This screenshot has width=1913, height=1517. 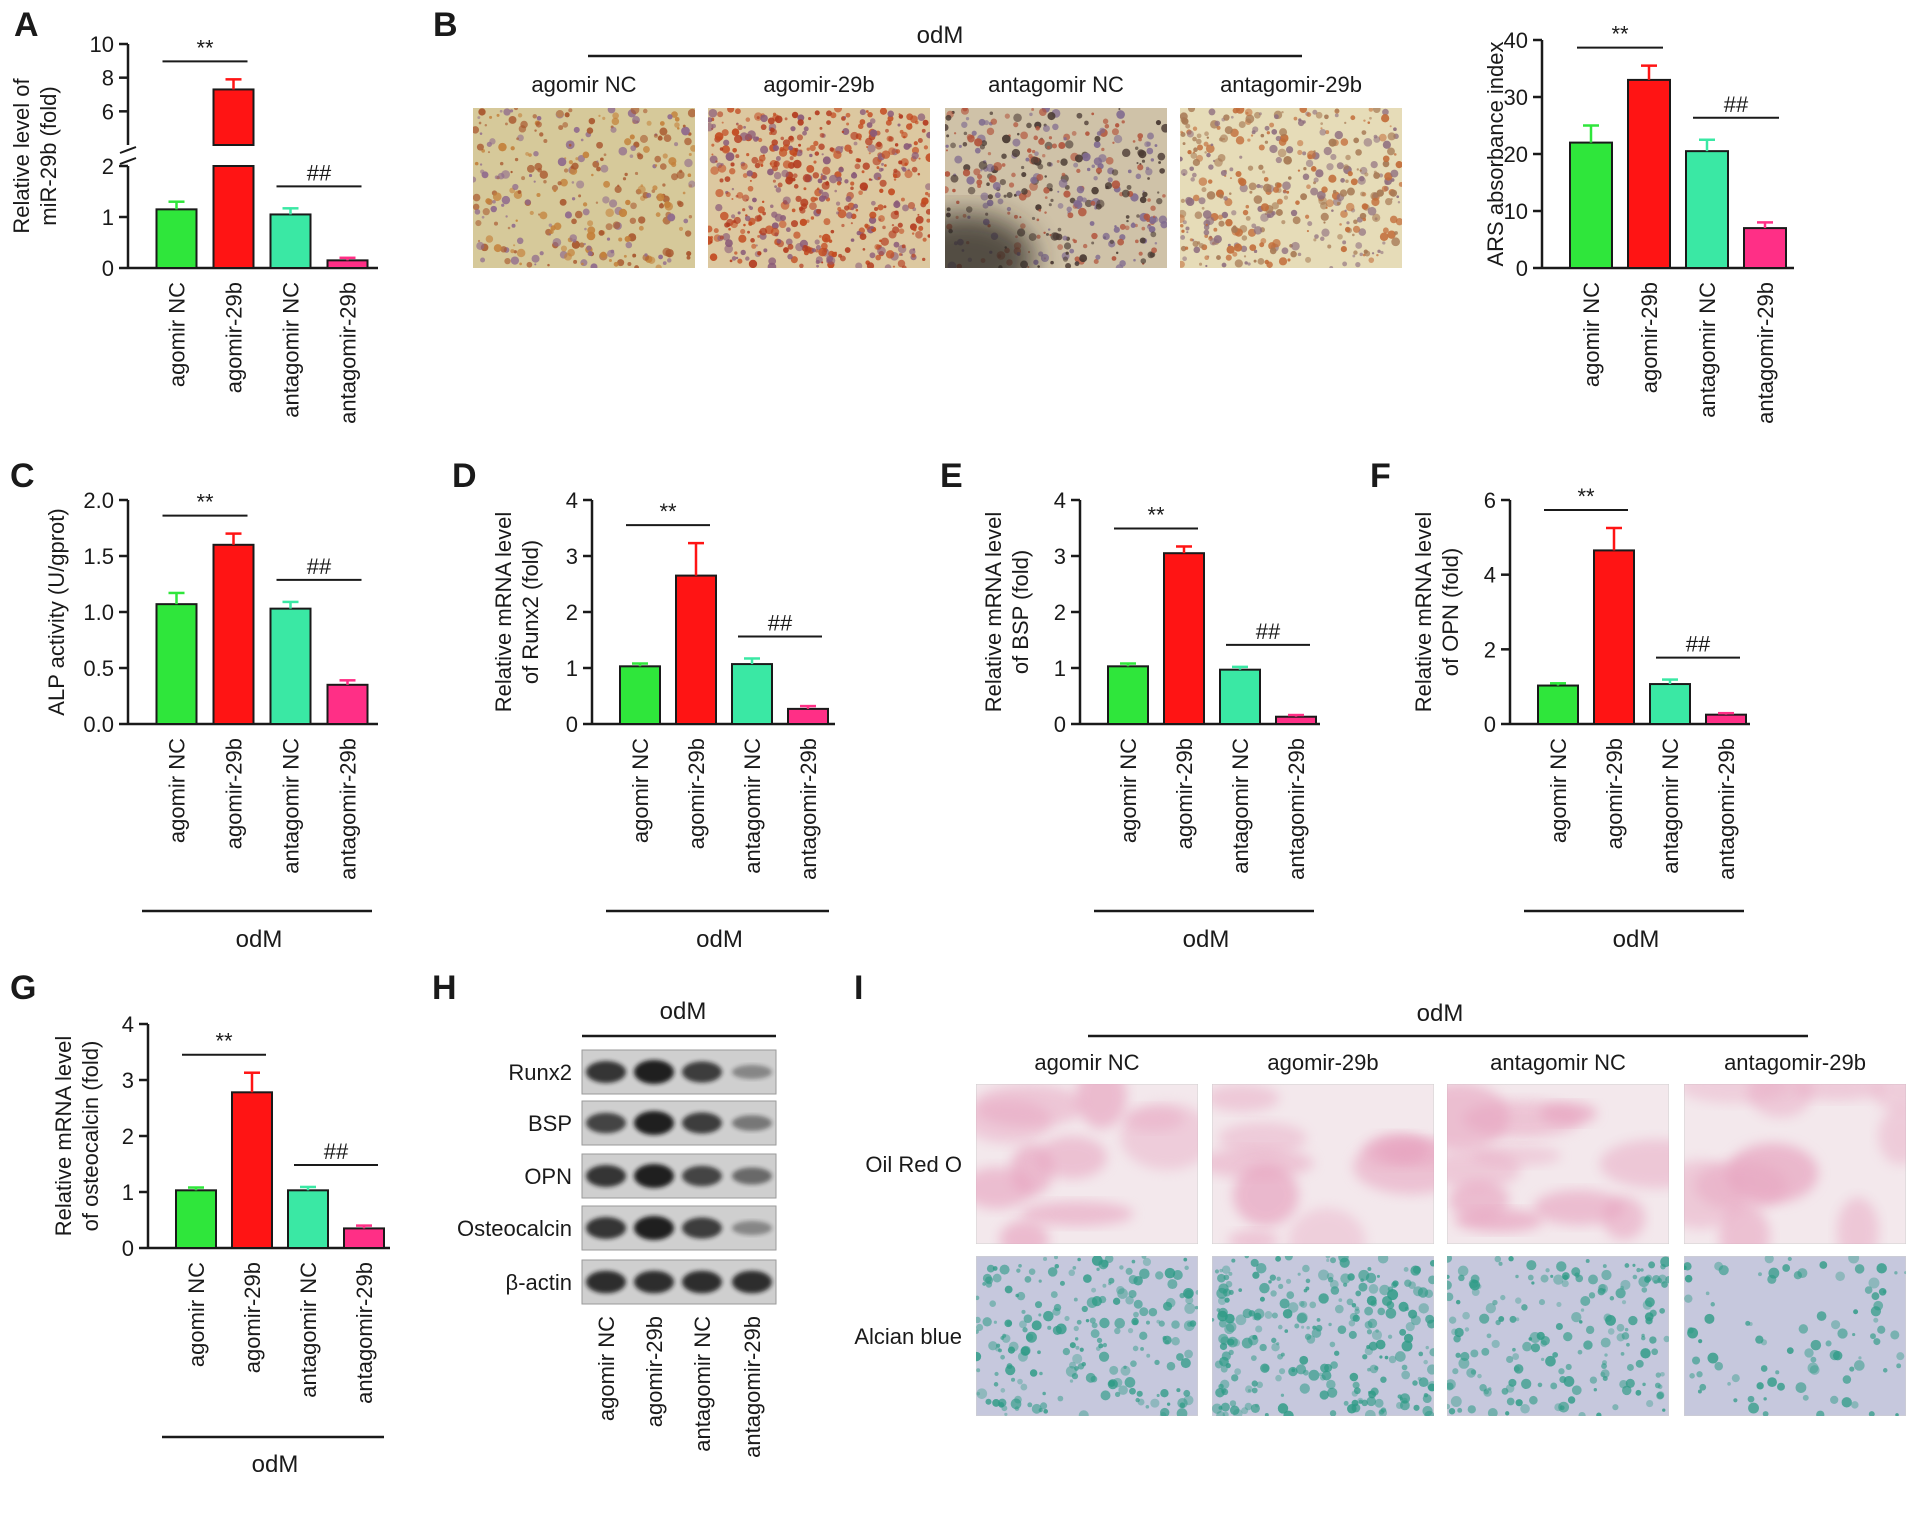 I want to click on chart-e-y-tick-label: 1, so click(x=1060, y=668).